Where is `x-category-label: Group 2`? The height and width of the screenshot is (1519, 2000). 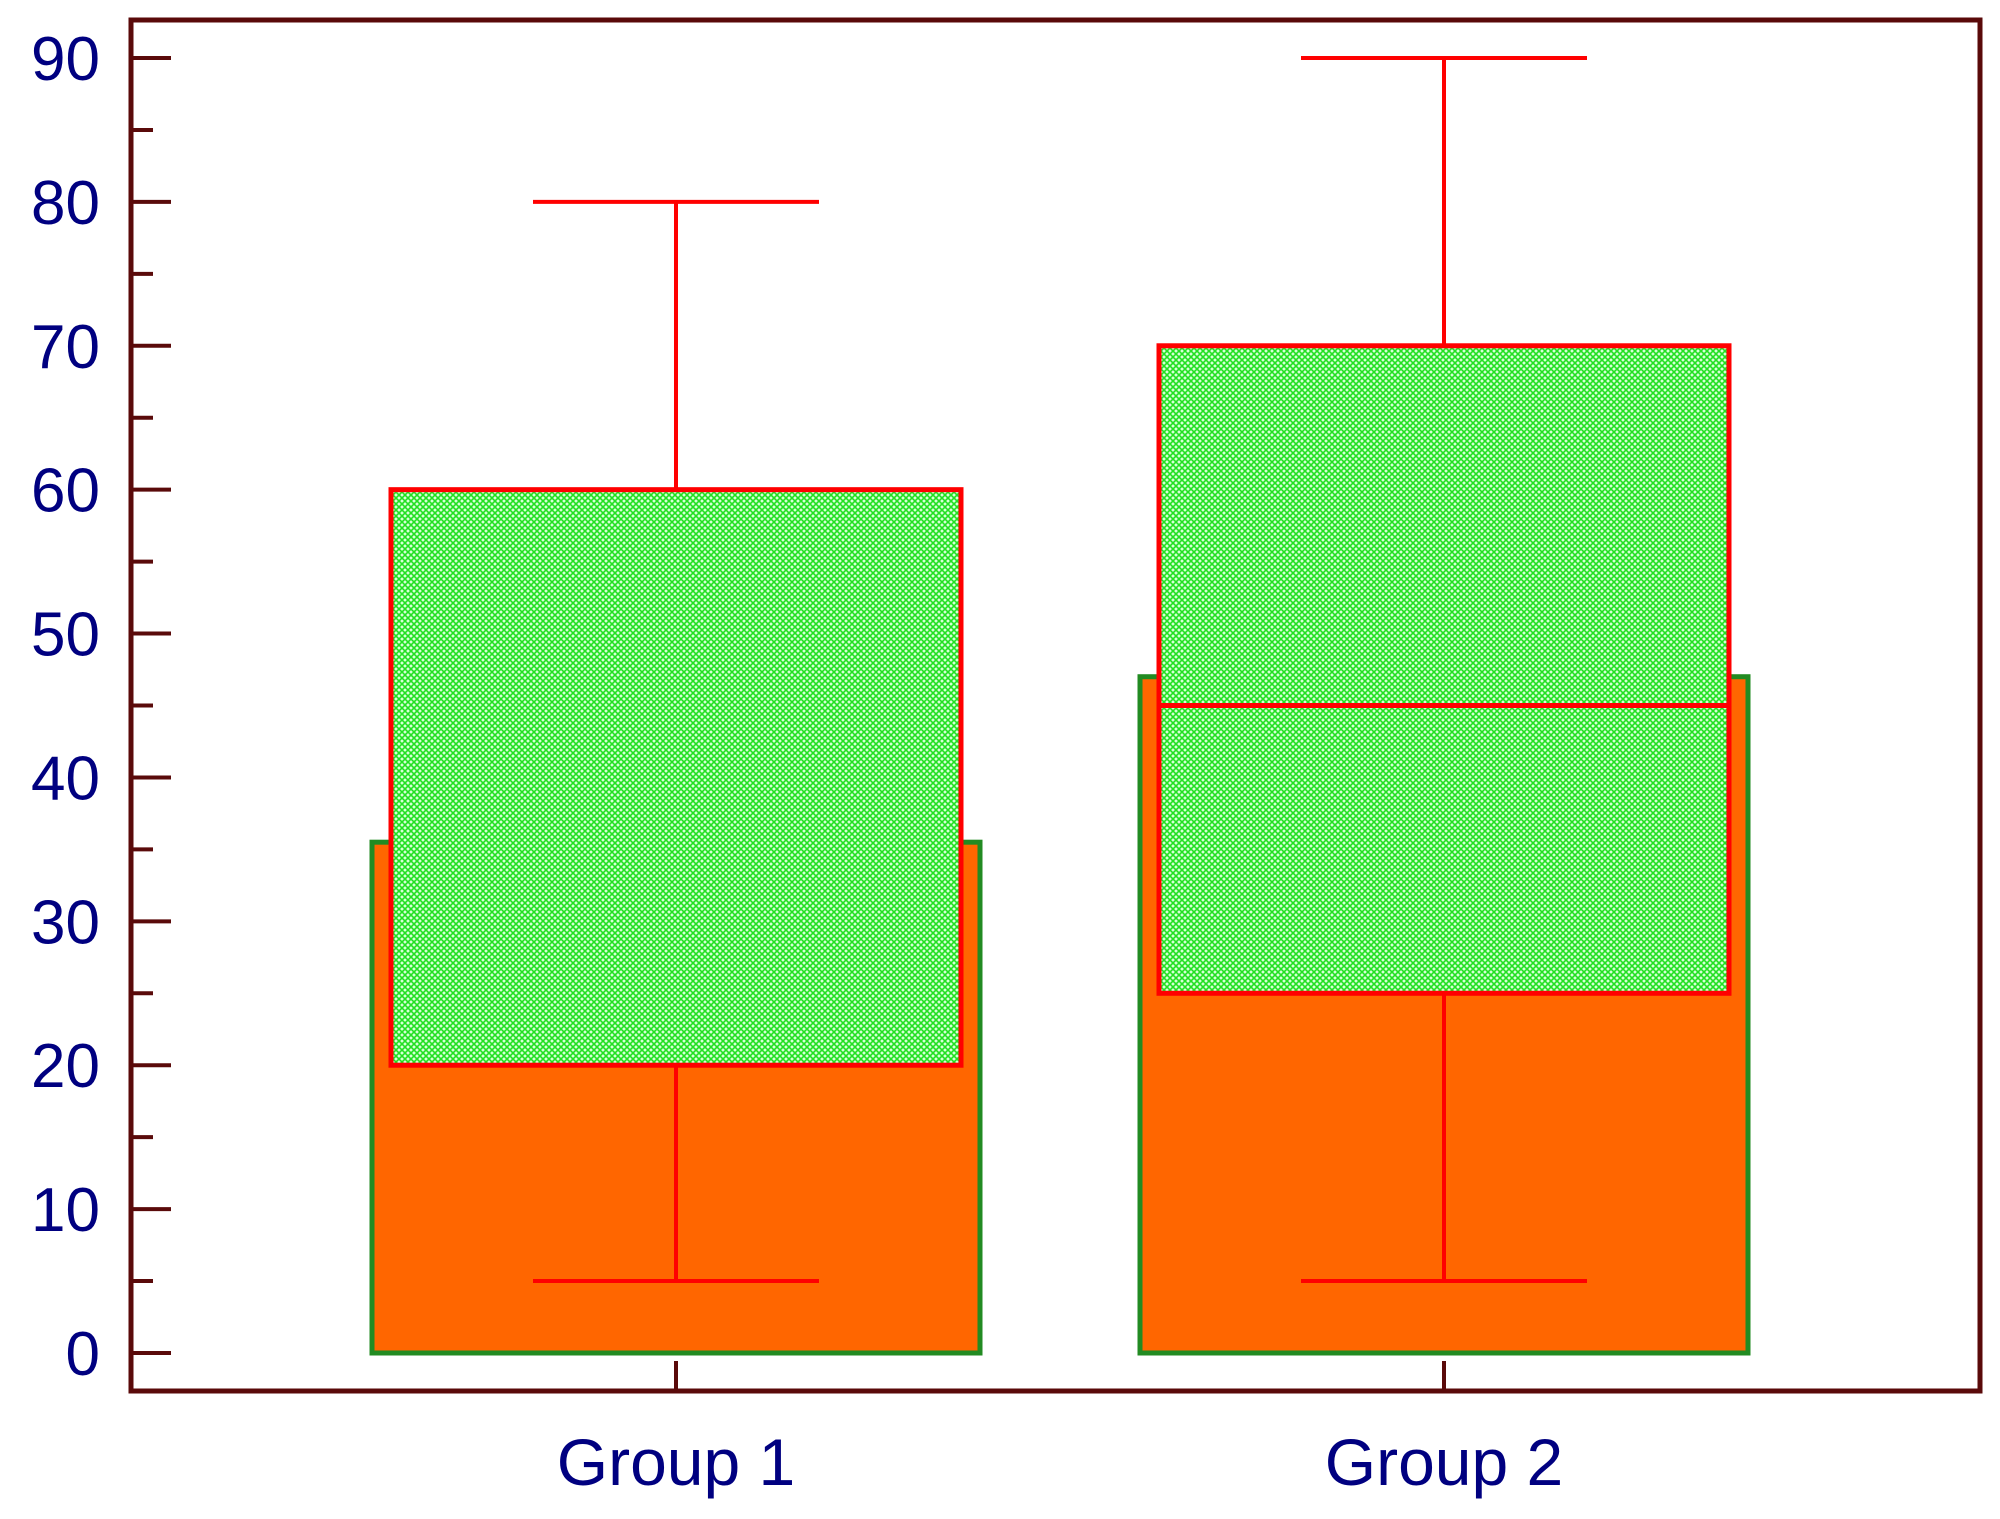 x-category-label: Group 2 is located at coordinates (1444, 1462).